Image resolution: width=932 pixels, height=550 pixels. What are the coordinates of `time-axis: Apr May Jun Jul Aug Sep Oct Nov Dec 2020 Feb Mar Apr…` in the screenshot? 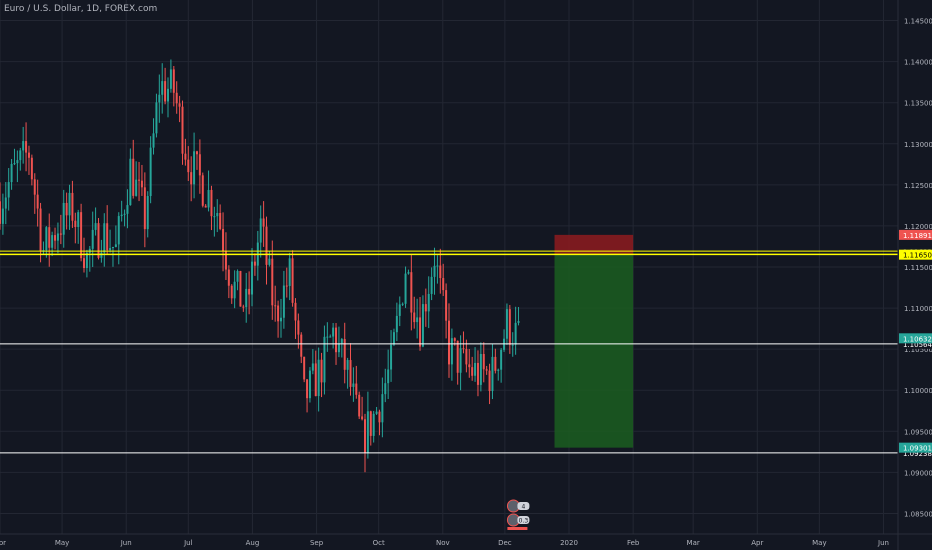 It's located at (466, 540).